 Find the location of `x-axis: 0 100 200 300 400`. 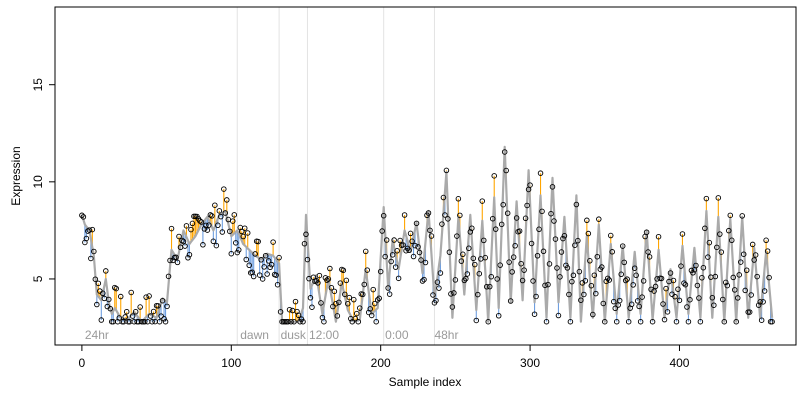

x-axis: 0 100 200 300 400 is located at coordinates (384, 357).